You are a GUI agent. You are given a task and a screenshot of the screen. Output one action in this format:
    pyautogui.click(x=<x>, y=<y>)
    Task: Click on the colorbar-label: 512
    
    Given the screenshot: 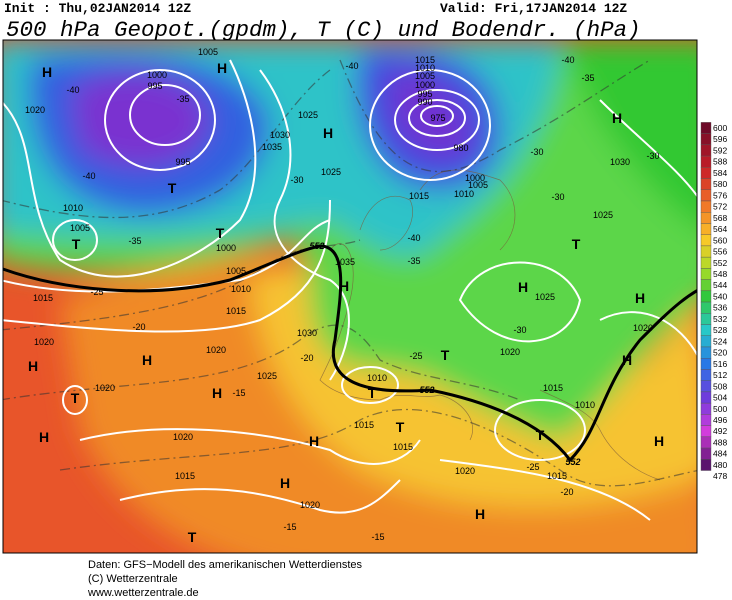 What is the action you would take?
    pyautogui.click(x=720, y=375)
    